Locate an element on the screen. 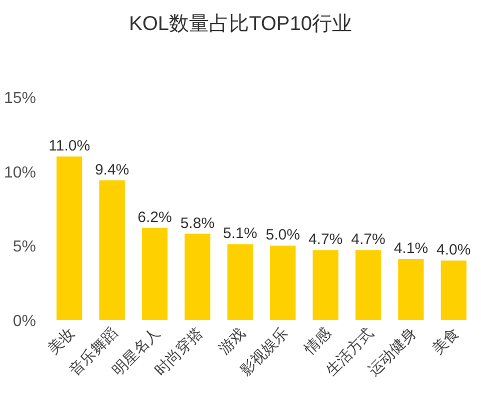 This screenshot has width=481, height=404. data-label: 6.2% is located at coordinates (155, 217).